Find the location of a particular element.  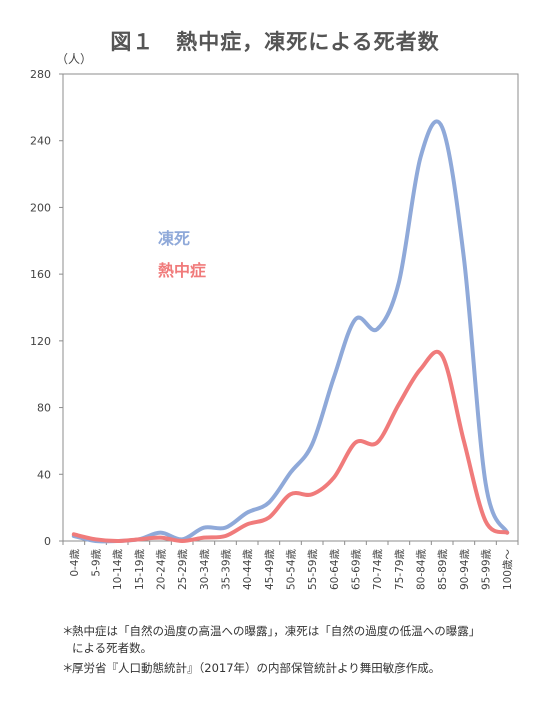

x-tick-label: 20-24歳 is located at coordinates (162, 570).